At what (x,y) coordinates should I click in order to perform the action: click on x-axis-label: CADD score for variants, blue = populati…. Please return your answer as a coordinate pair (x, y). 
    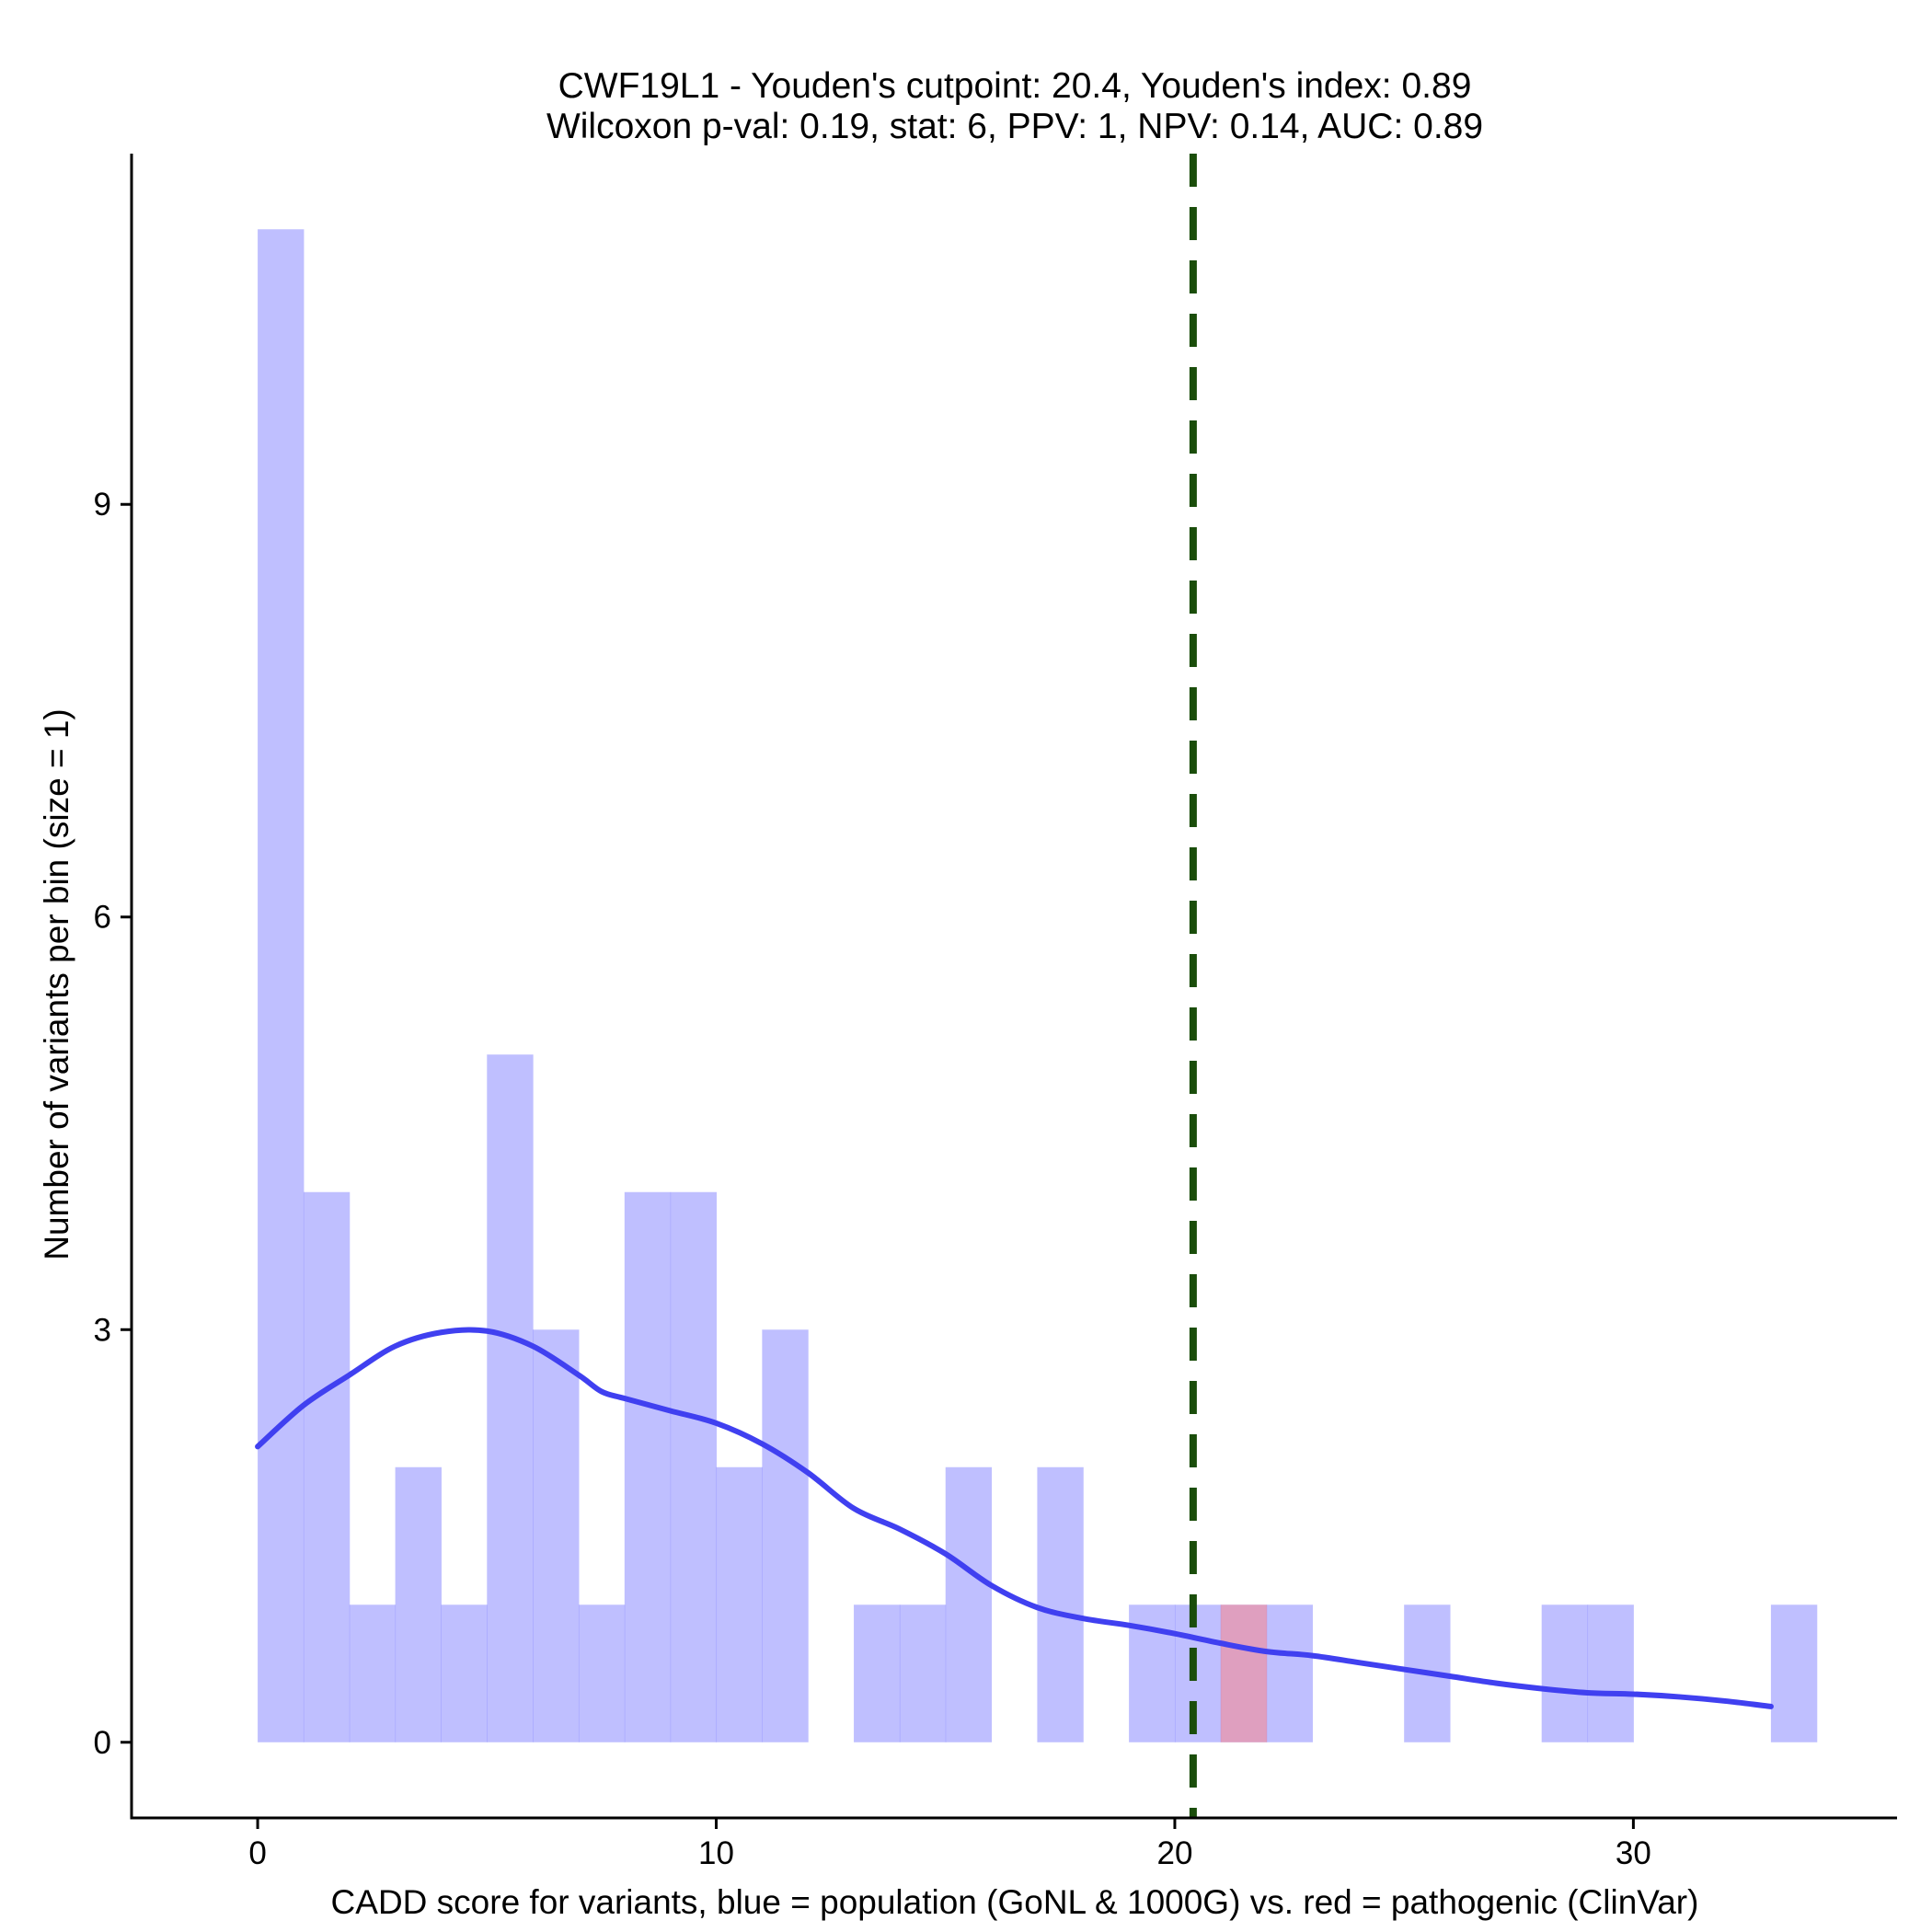
    Looking at the image, I should click on (1015, 1902).